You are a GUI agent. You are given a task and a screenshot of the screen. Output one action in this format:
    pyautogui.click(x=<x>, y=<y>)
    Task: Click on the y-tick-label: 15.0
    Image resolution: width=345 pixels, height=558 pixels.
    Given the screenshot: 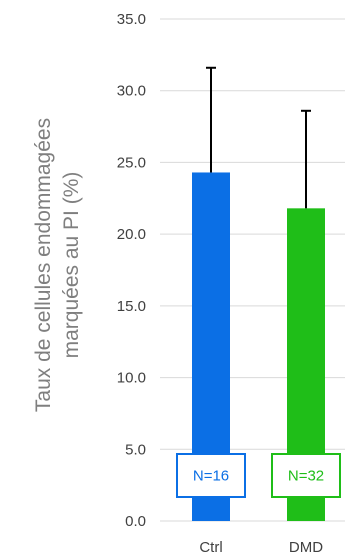 What is the action you would take?
    pyautogui.click(x=131, y=306)
    